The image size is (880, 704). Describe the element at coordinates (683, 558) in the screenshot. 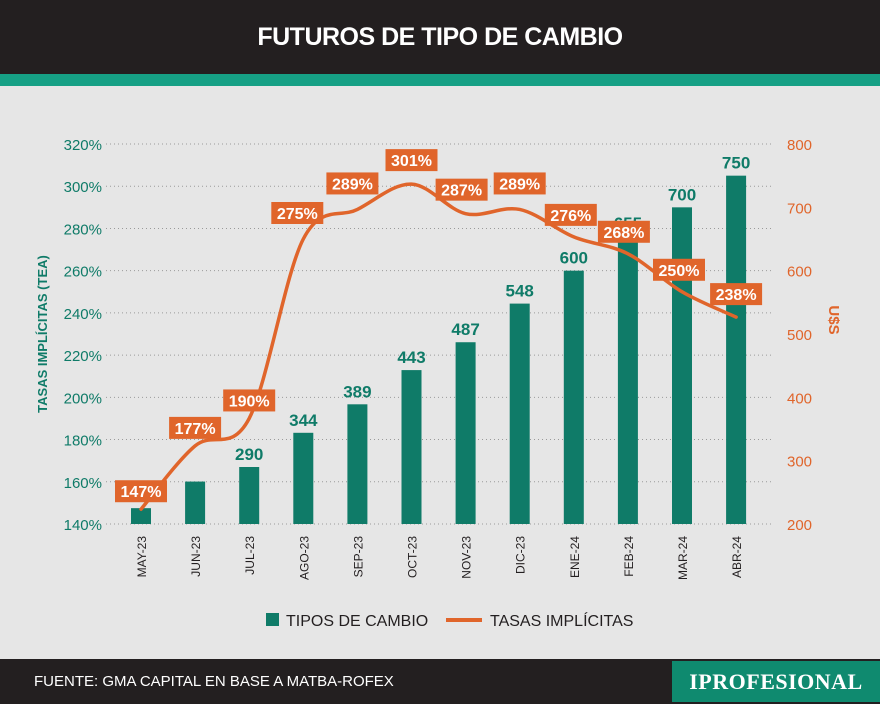

I see `x-tick-label: MAR-24` at that location.